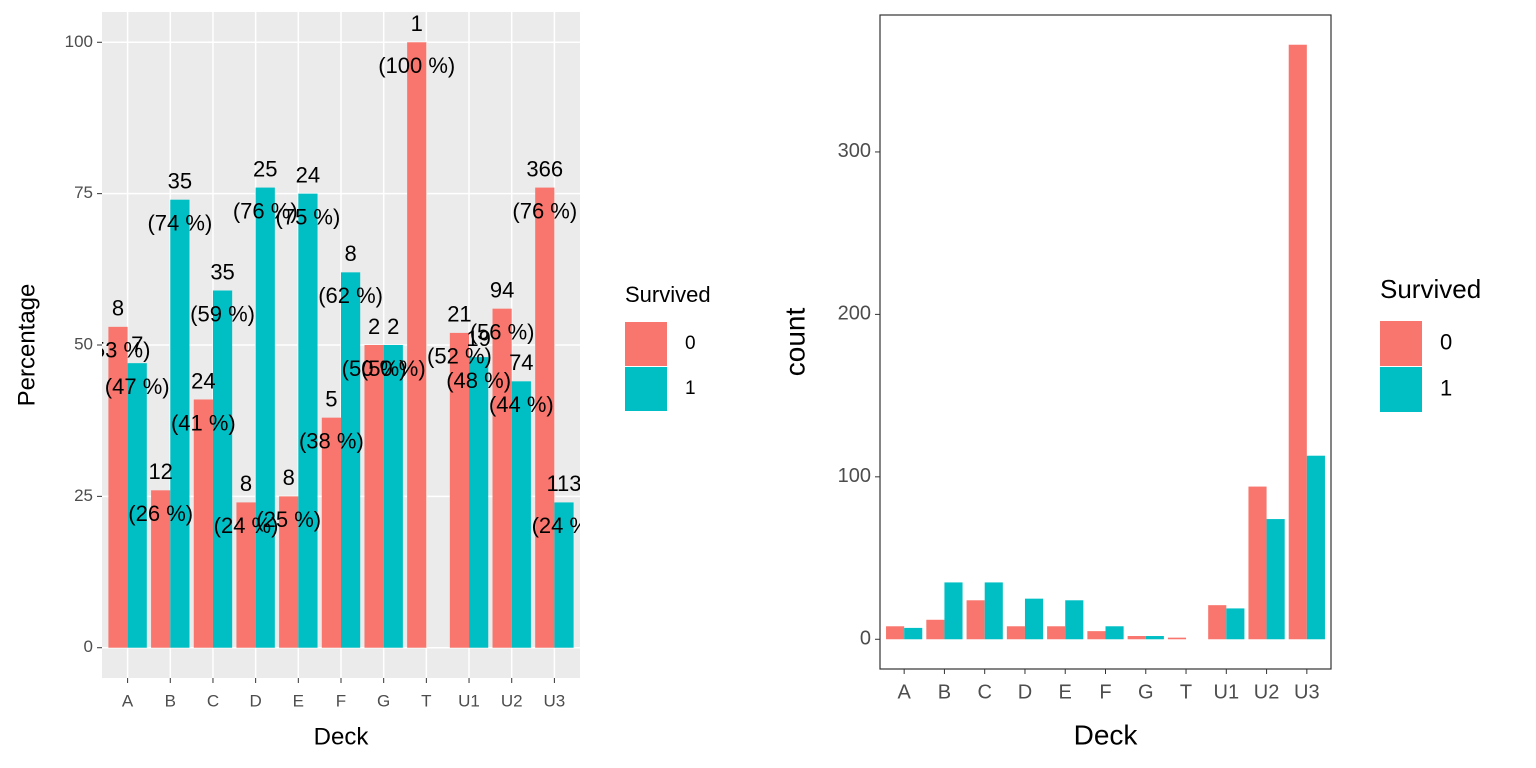 The width and height of the screenshot is (1536, 768). Describe the element at coordinates (865, 639) in the screenshot. I see `y-tick-label: 0` at that location.